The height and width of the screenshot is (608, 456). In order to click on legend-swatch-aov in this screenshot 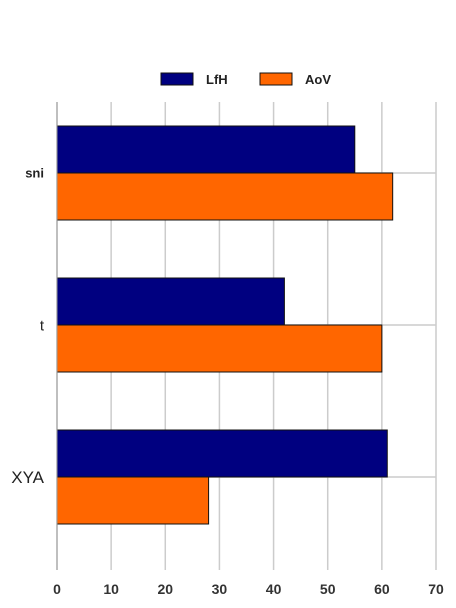, I will do `click(276, 79)`.